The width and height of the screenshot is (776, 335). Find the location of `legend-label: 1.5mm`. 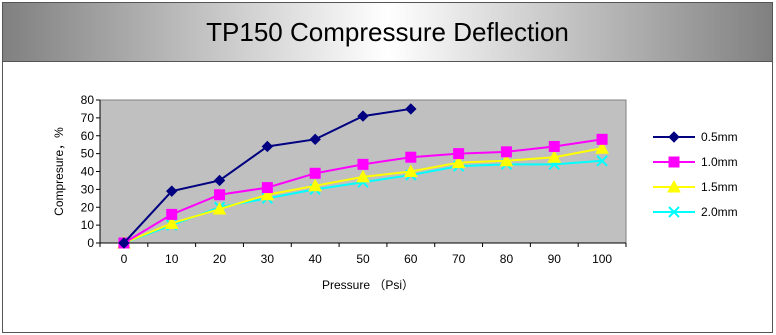

legend-label: 1.5mm is located at coordinates (719, 187).